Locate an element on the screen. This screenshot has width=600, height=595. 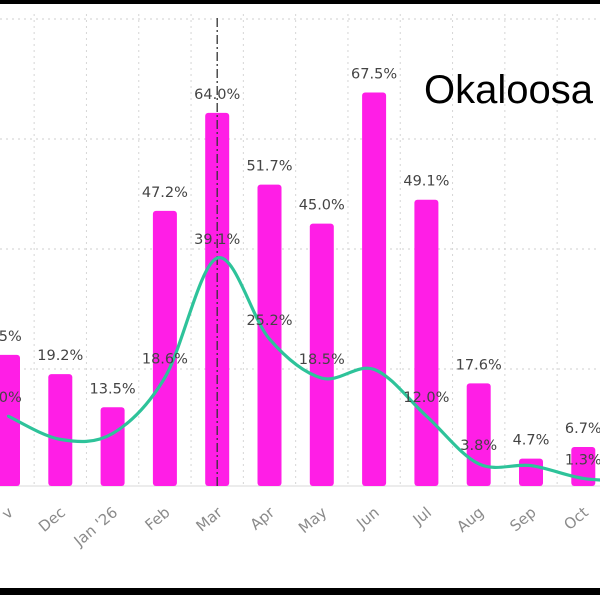
line-label: 12.0% is located at coordinates (426, 398).